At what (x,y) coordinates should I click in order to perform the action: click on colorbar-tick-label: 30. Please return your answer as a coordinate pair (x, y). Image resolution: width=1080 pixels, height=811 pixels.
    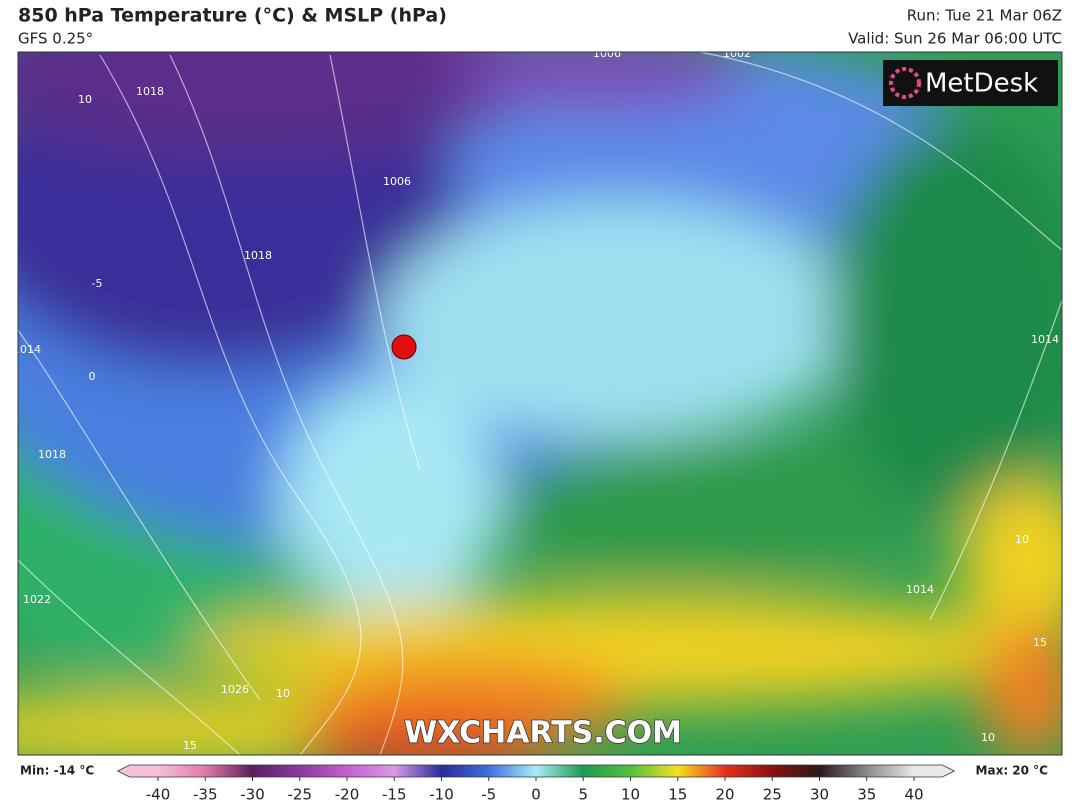
    Looking at the image, I should click on (819, 795).